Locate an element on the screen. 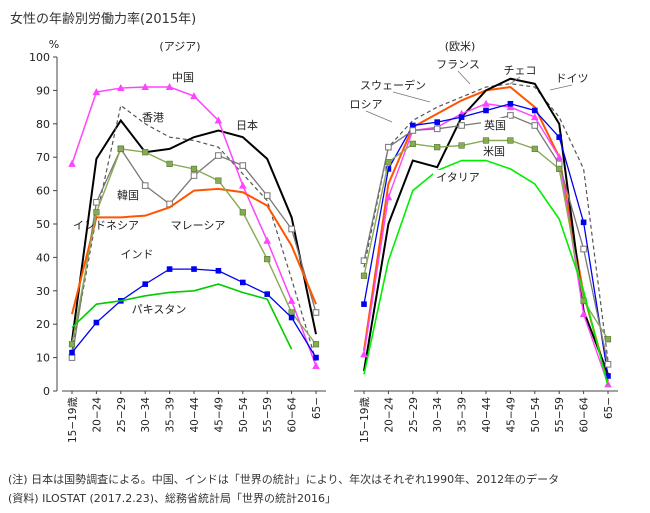 The height and width of the screenshot is (513, 650). x-tick-label: 15−19歳 is located at coordinates (365, 420).